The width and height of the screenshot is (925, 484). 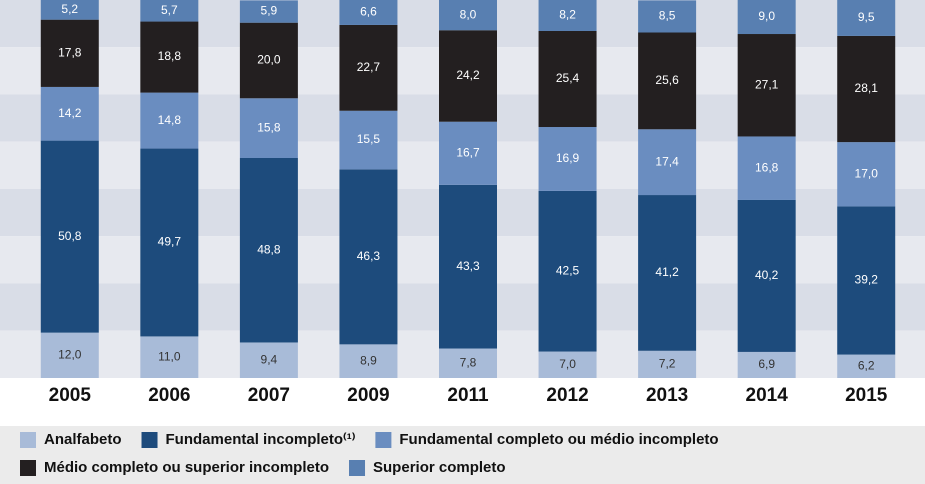 I want to click on value-label: 7,2, so click(x=667, y=364).